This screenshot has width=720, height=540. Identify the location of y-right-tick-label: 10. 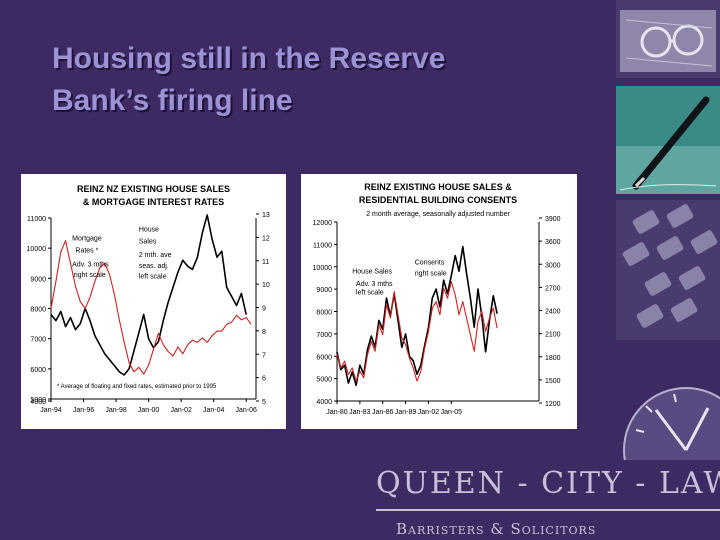
(266, 285).